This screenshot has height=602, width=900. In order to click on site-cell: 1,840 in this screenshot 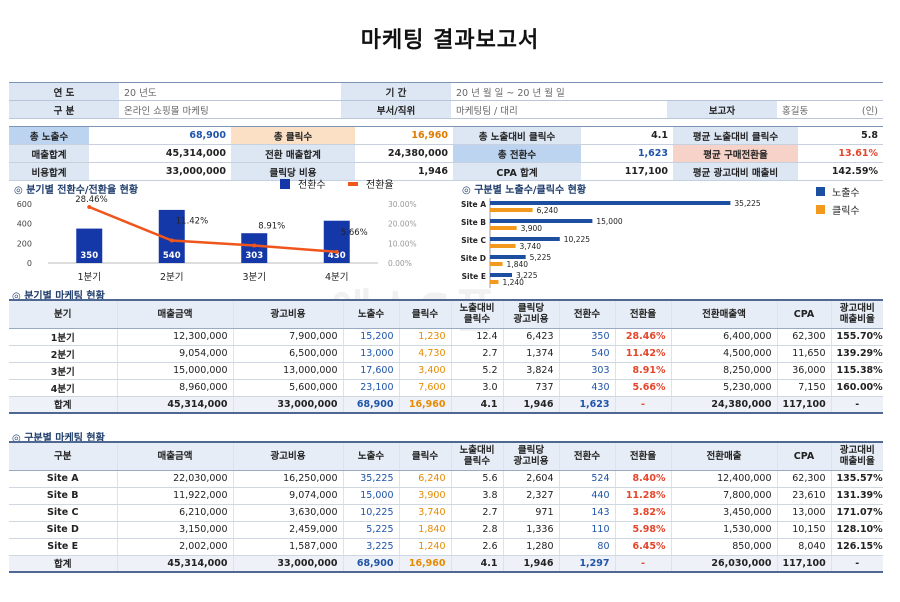, I will do `click(425, 530)`.